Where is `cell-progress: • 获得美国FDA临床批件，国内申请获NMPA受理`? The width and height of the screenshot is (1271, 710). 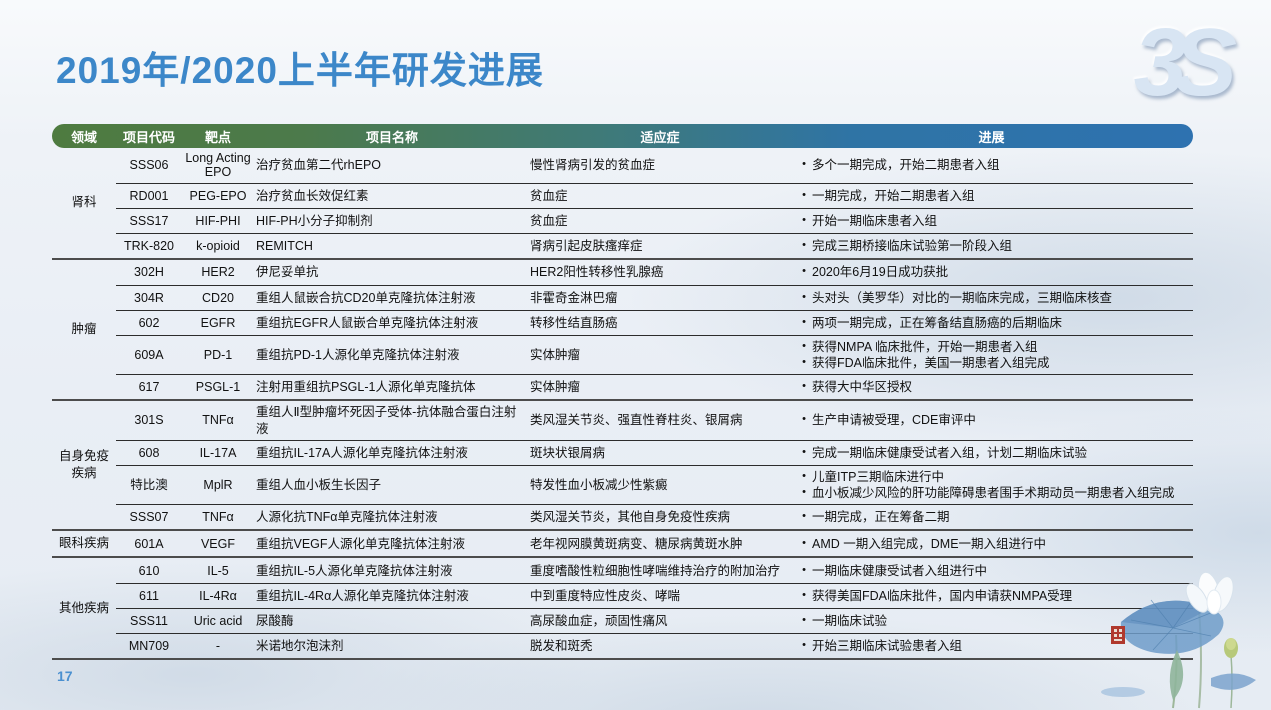
cell-progress: • 获得美国FDA临床批件，国内申请获NMPA受理 is located at coordinates (991, 596).